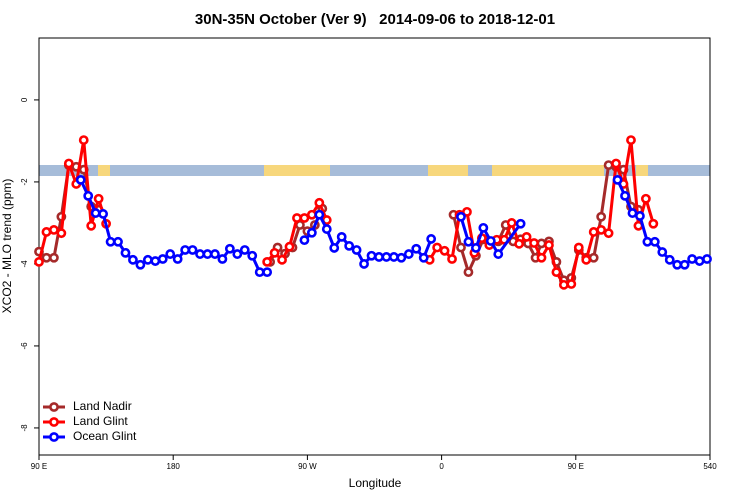 The image size is (750, 500). What do you see at coordinates (7, 246) in the screenshot?
I see `y-axis-label: XCO2 - MLO trend (ppm)` at bounding box center [7, 246].